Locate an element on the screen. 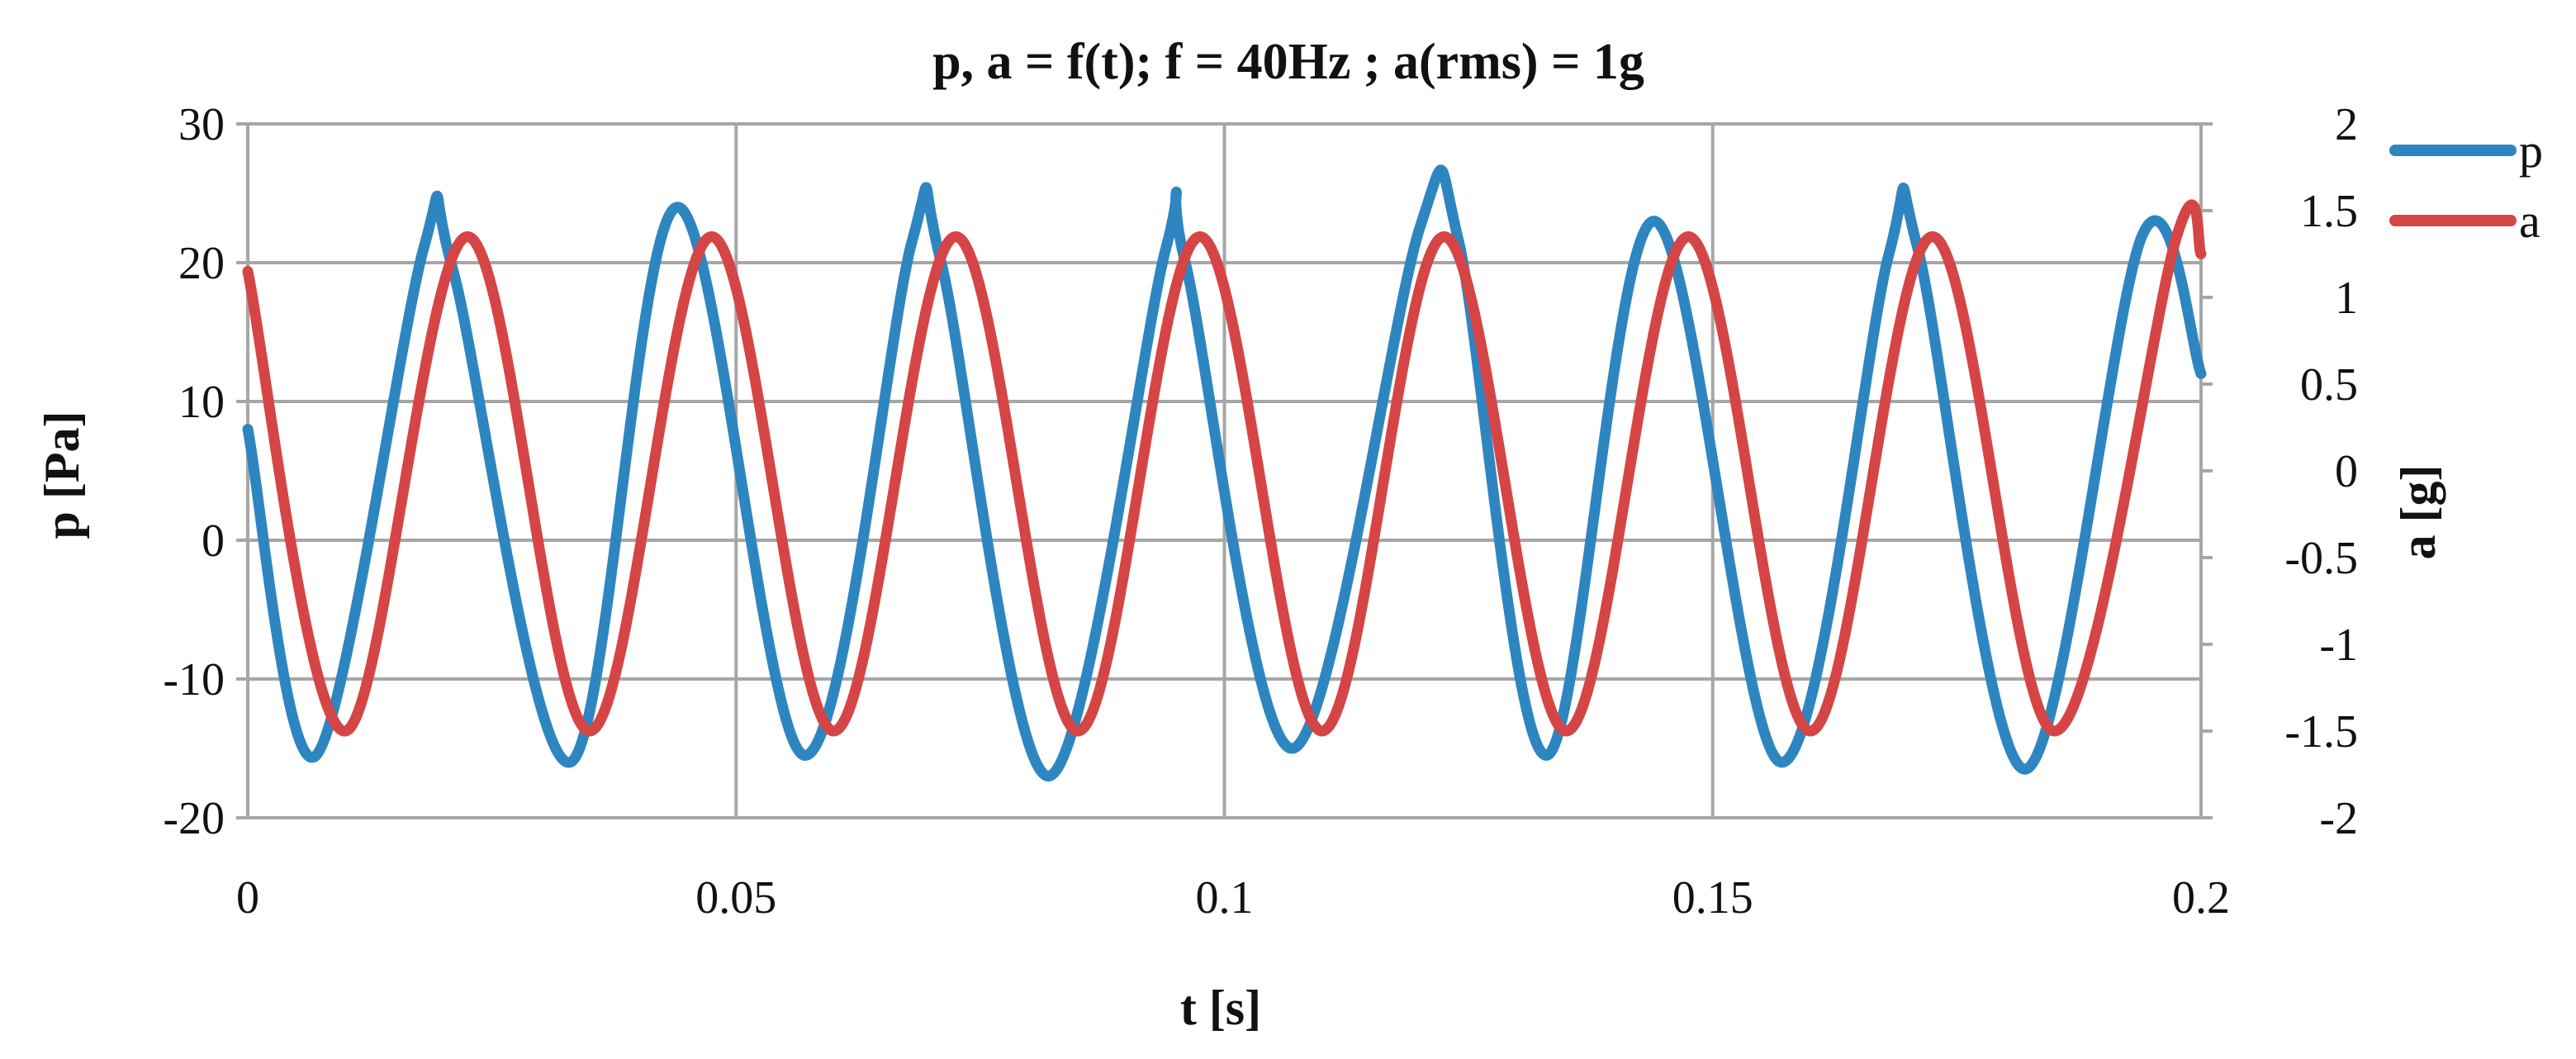  x-tick-label: 0.1 is located at coordinates (1225, 898).